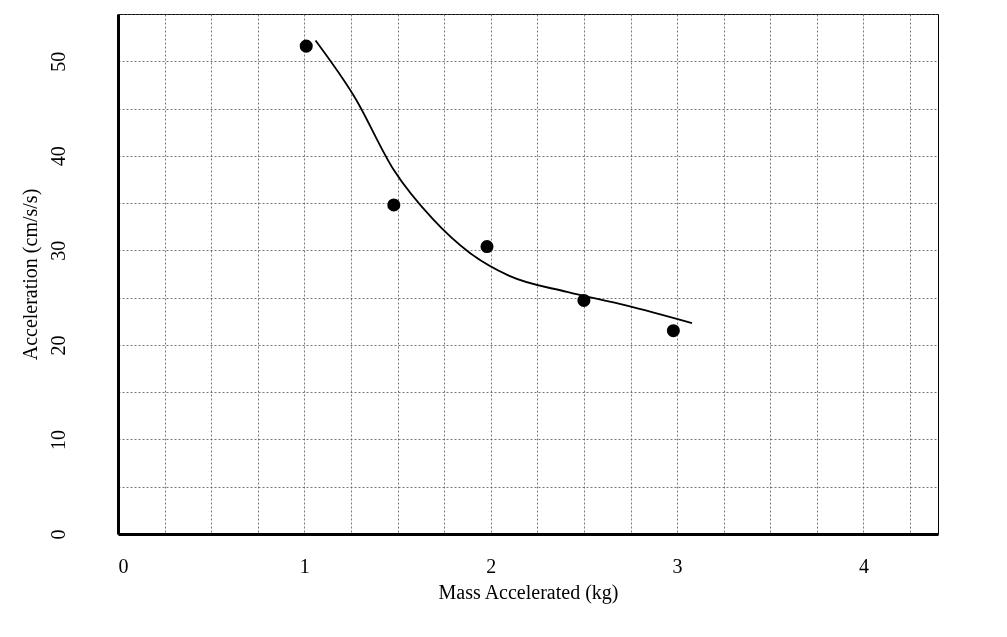  I want to click on y-tick-label: 50, so click(57, 61).